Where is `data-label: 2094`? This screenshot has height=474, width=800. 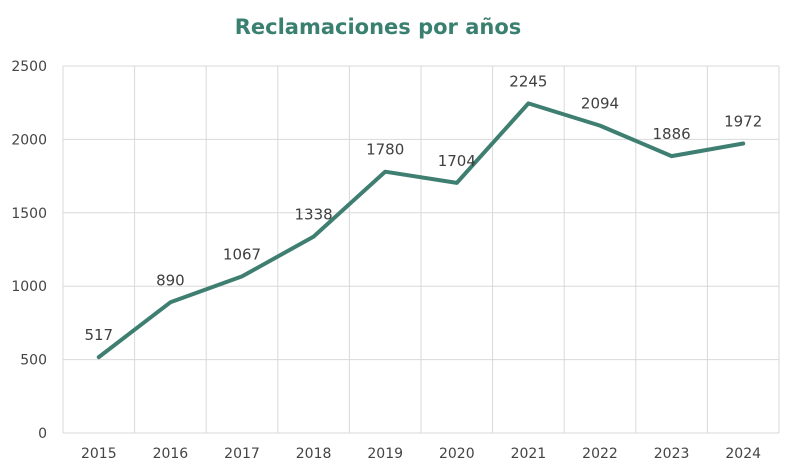 data-label: 2094 is located at coordinates (600, 104).